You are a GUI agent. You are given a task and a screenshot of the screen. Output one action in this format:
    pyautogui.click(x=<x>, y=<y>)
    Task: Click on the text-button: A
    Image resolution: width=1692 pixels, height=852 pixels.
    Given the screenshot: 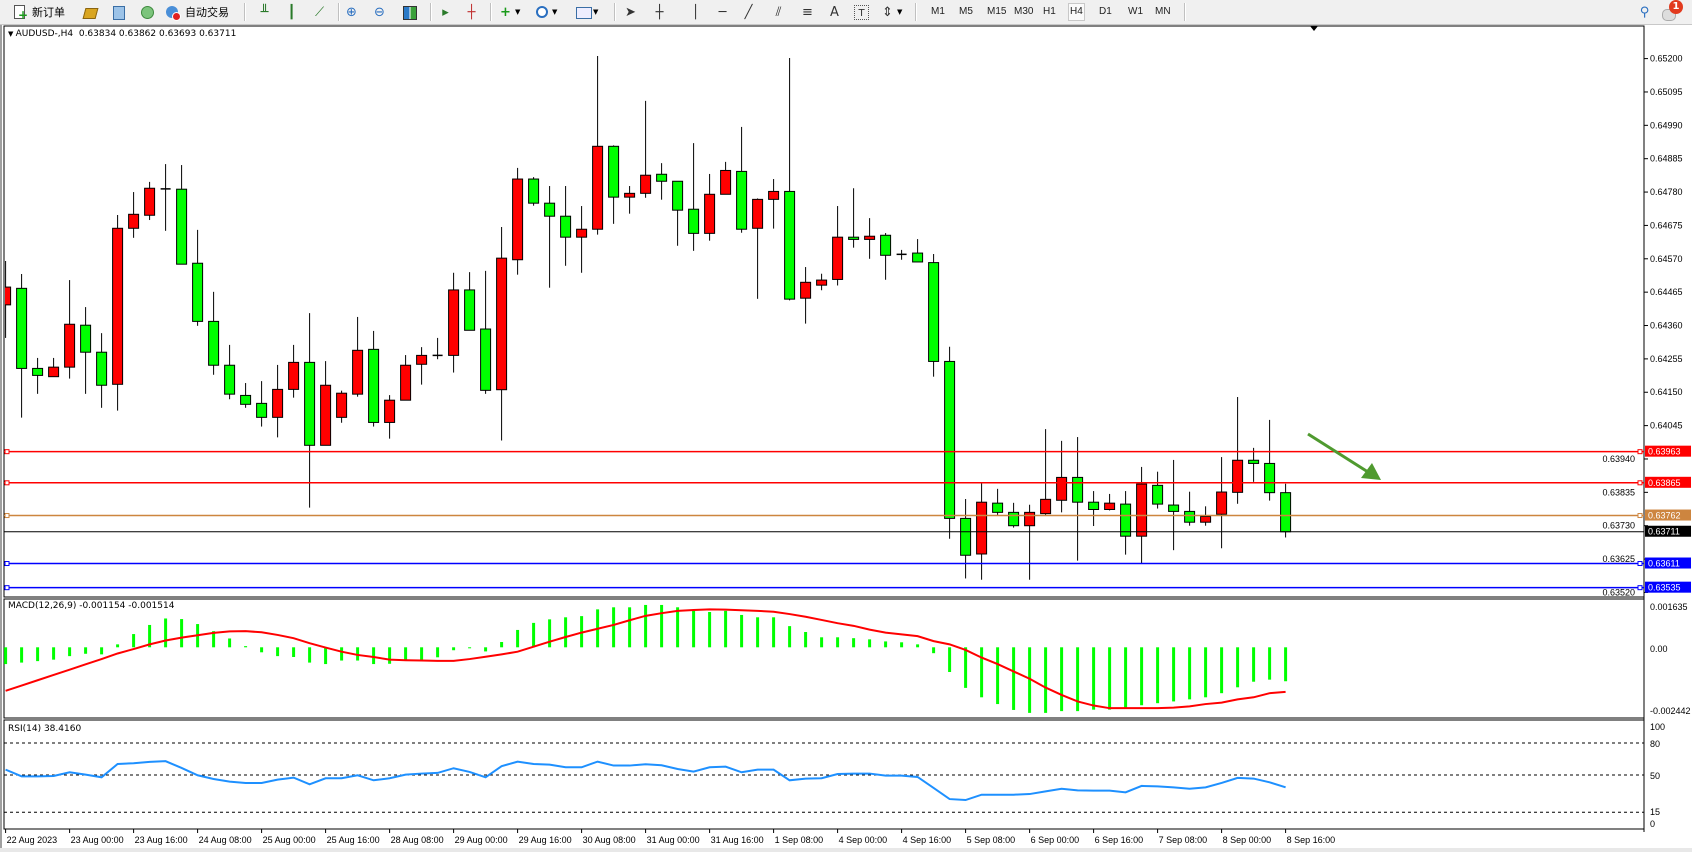 What is the action you would take?
    pyautogui.click(x=834, y=12)
    